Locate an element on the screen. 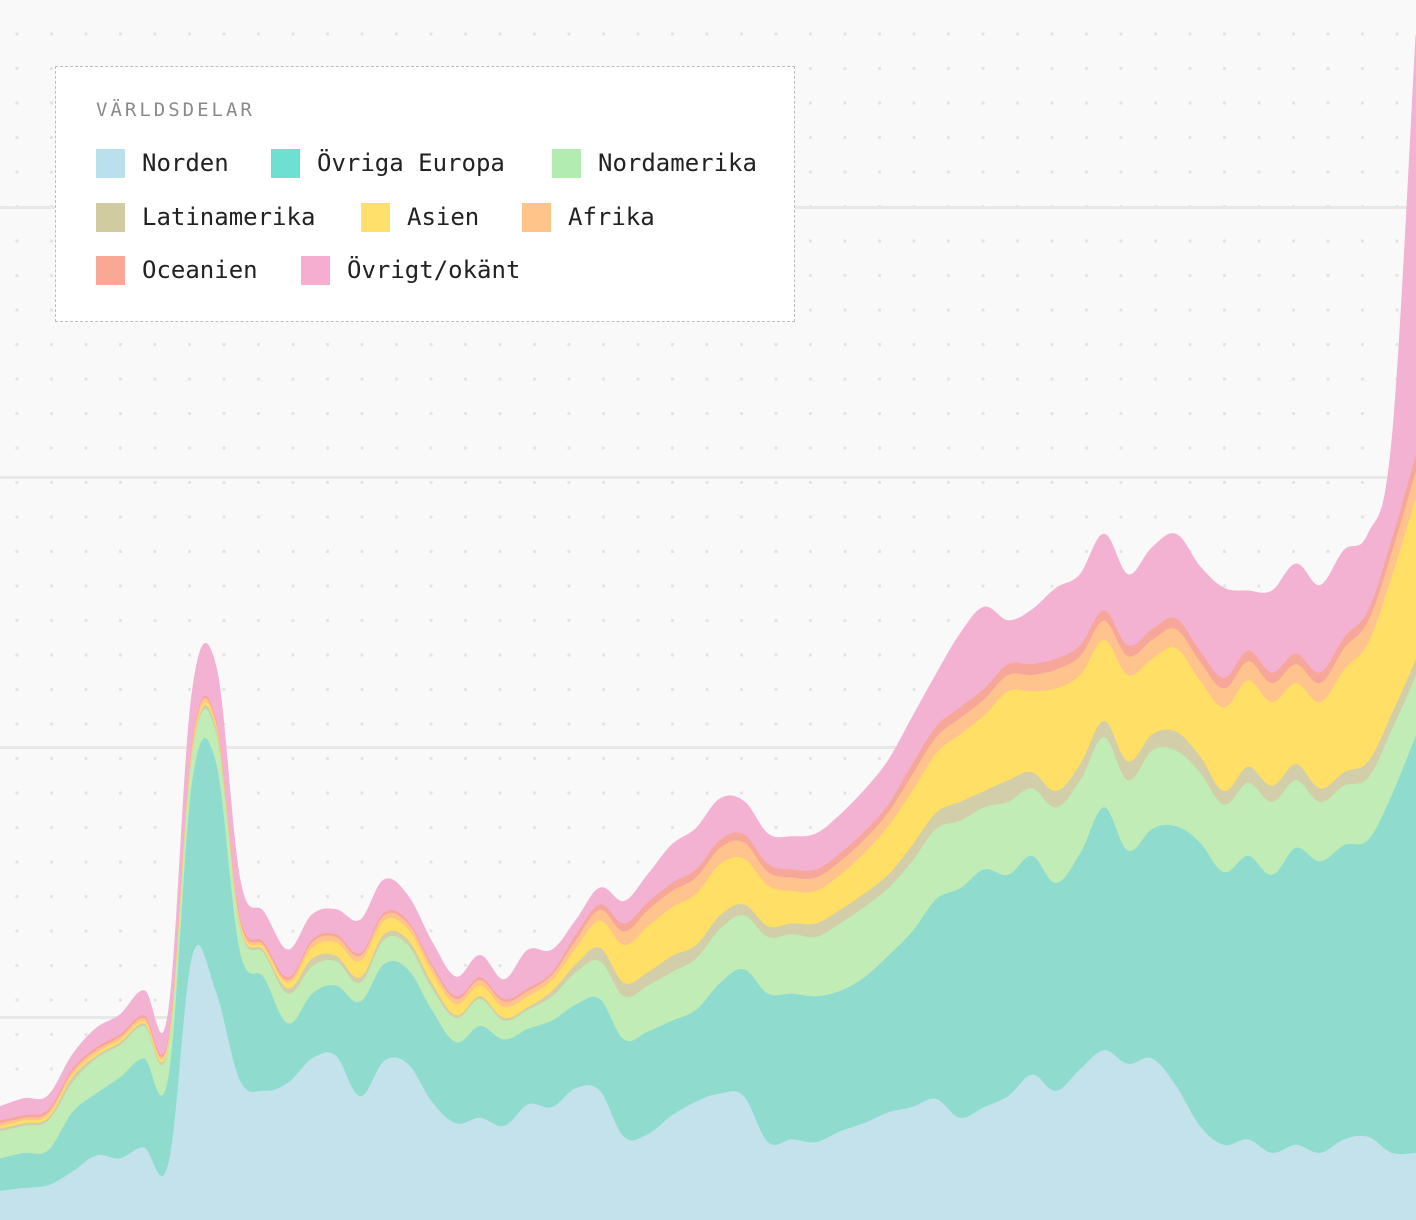 The width and height of the screenshot is (1416, 1220). legend-item-nordamerika: Nordamerika is located at coordinates (654, 163).